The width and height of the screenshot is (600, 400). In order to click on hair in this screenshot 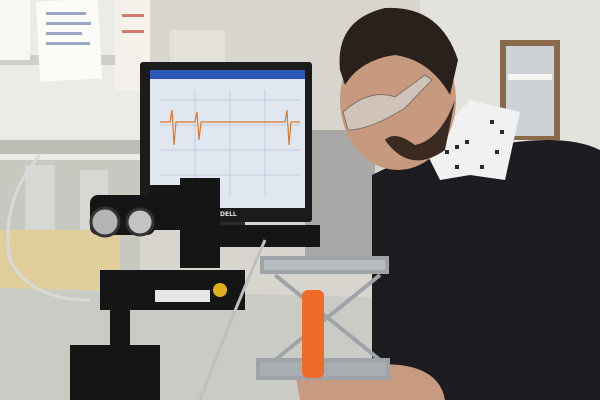, I will do `click(398, 51)`.